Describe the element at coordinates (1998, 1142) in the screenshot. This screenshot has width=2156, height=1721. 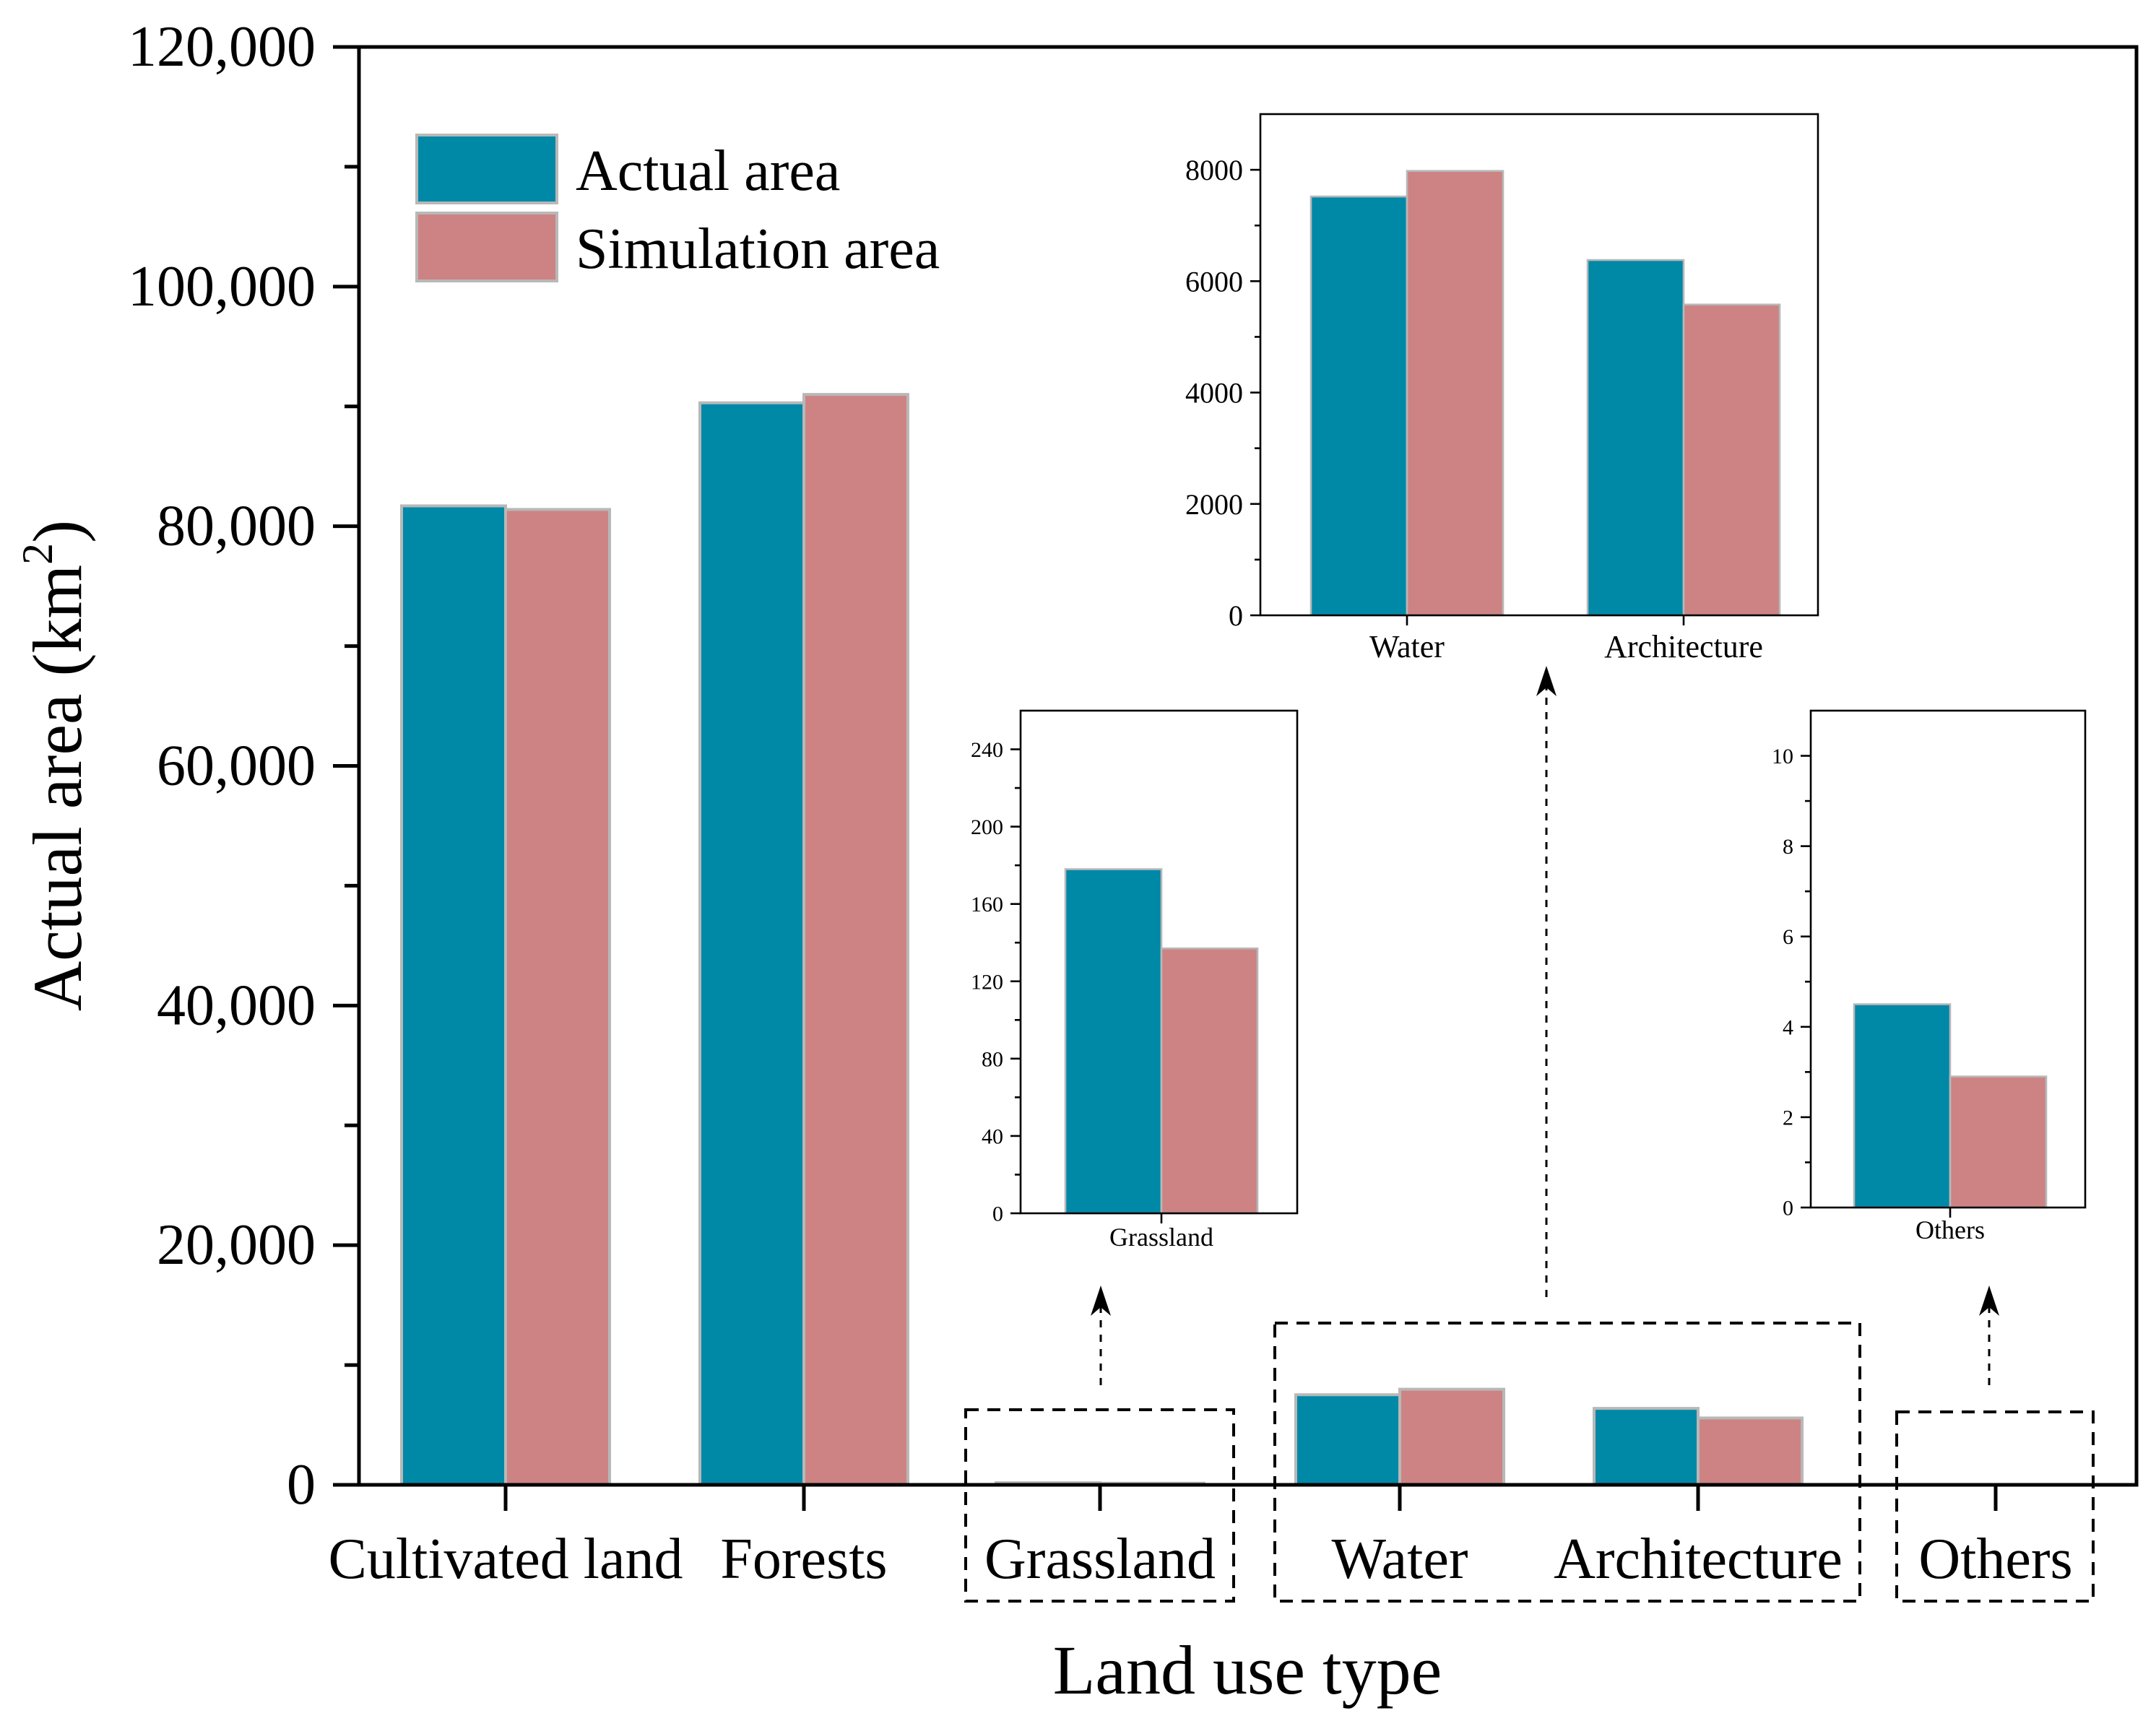
I see `inset-bar-others-simulation-area` at that location.